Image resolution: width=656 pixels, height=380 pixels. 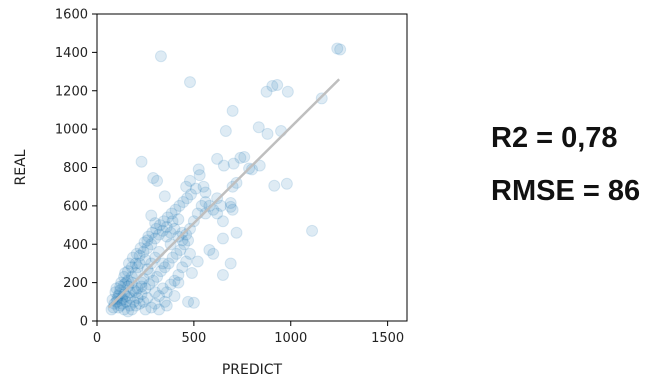 I want to click on rmse-value: RMSE = 86, so click(x=566, y=191).